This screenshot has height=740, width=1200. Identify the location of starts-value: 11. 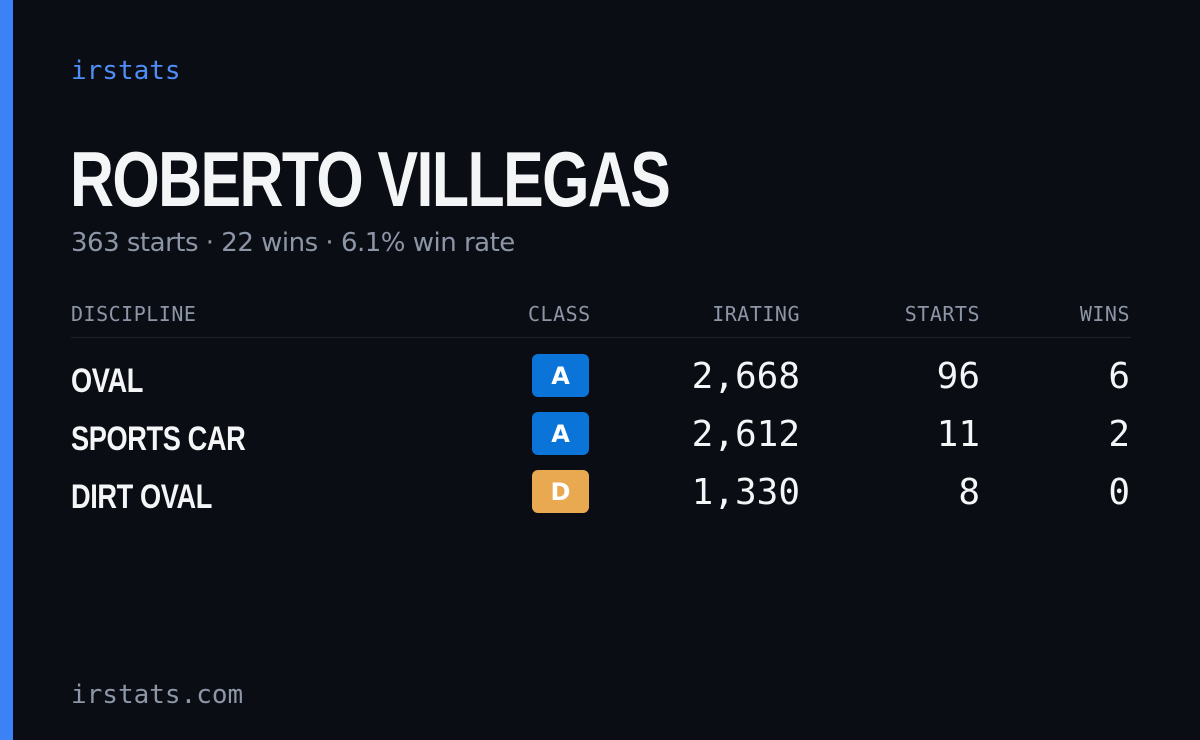
(958, 434).